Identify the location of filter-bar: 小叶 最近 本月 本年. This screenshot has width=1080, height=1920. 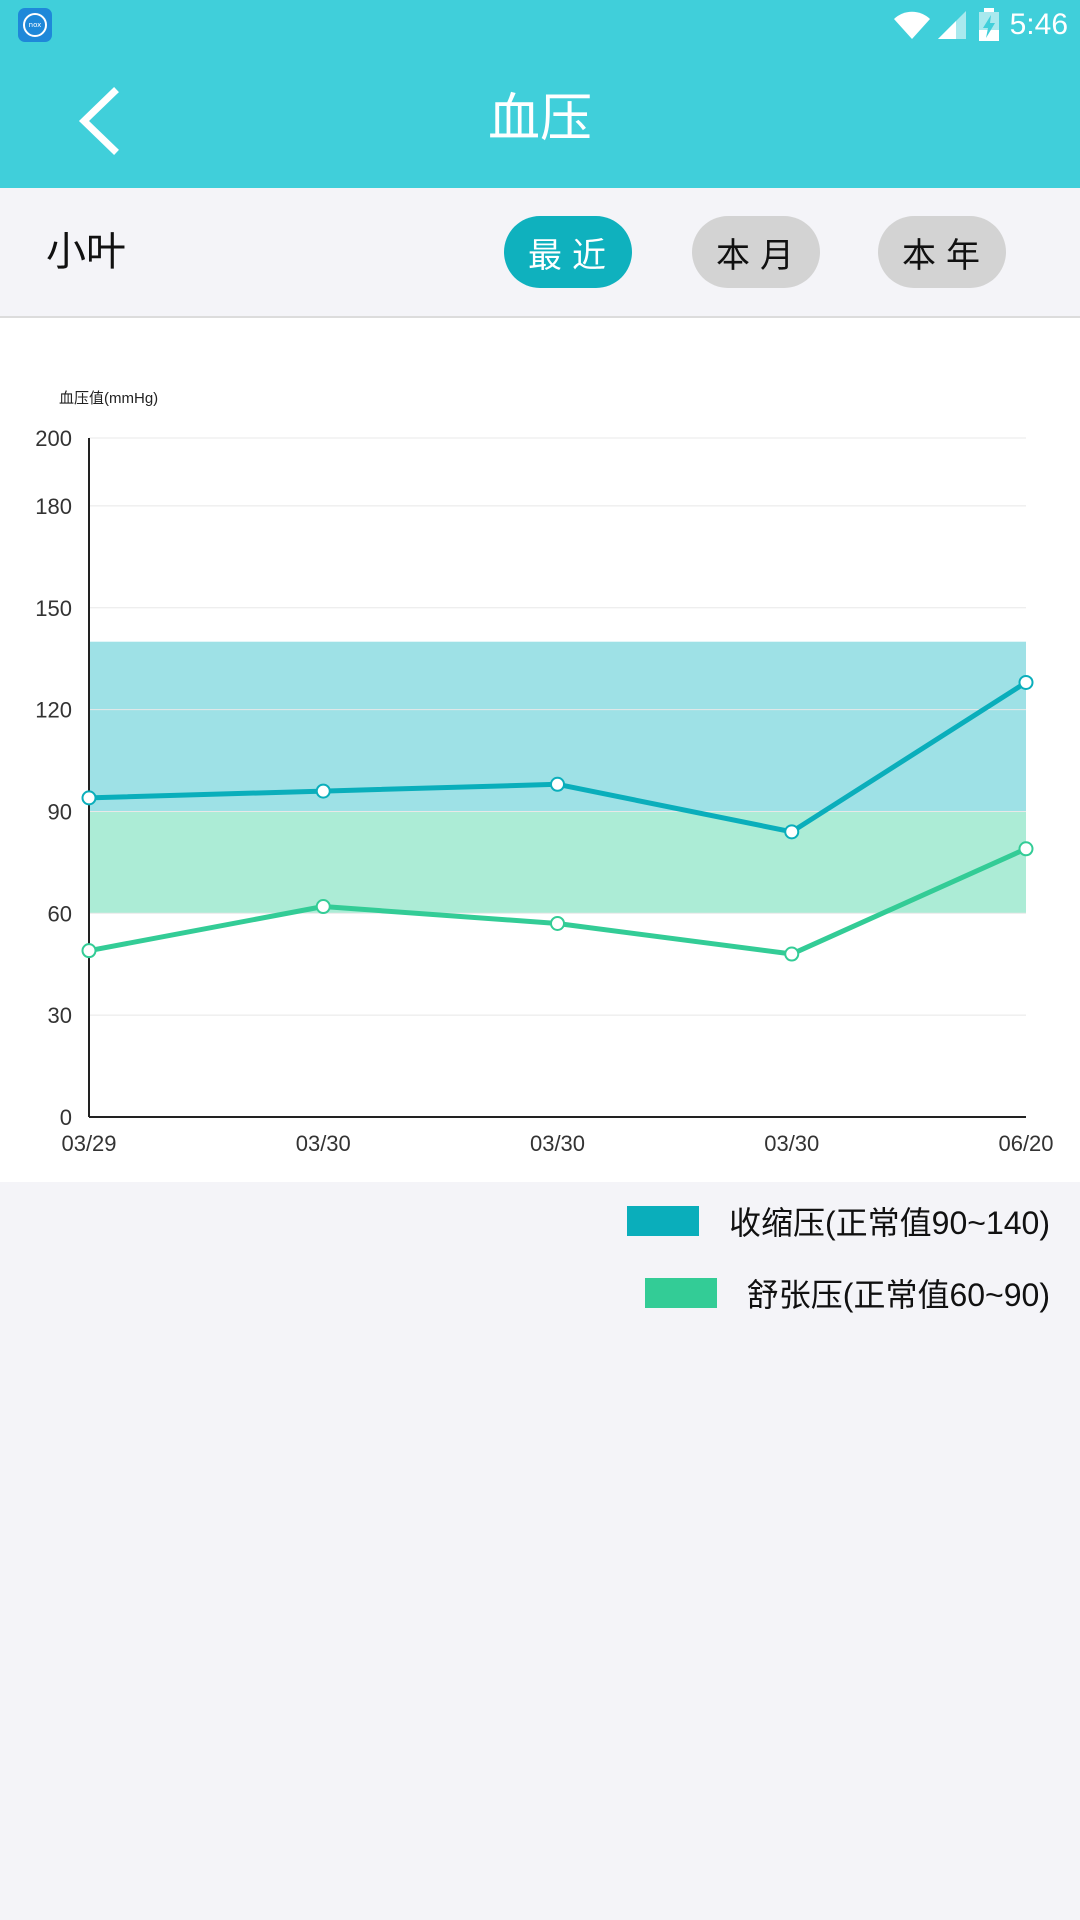
(540, 253).